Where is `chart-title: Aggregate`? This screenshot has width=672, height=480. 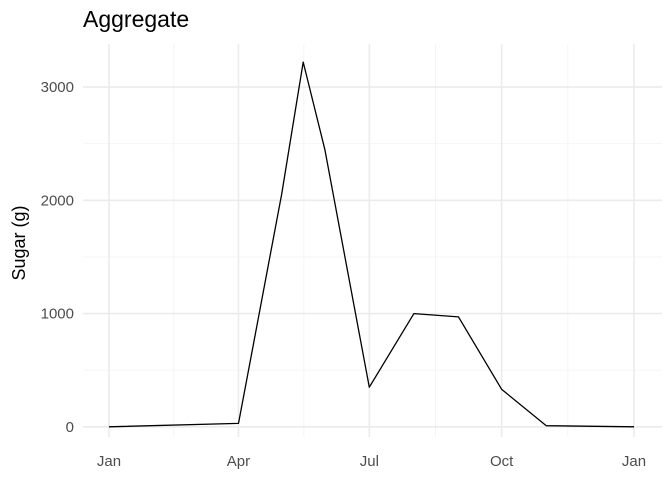 chart-title: Aggregate is located at coordinates (136, 19).